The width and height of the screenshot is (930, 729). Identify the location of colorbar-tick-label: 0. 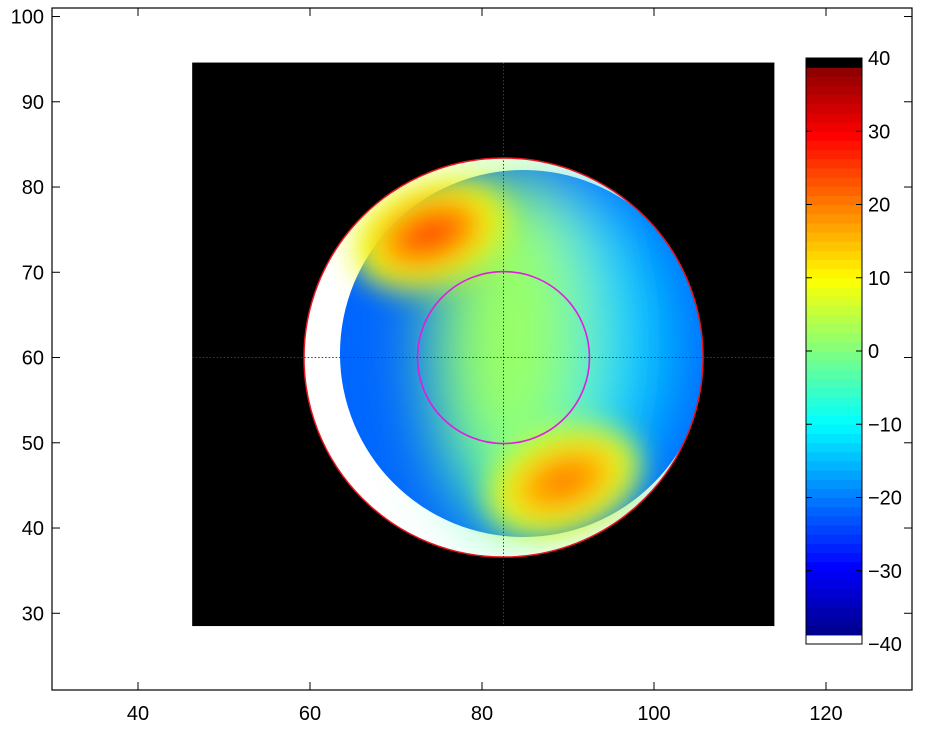
(873, 352).